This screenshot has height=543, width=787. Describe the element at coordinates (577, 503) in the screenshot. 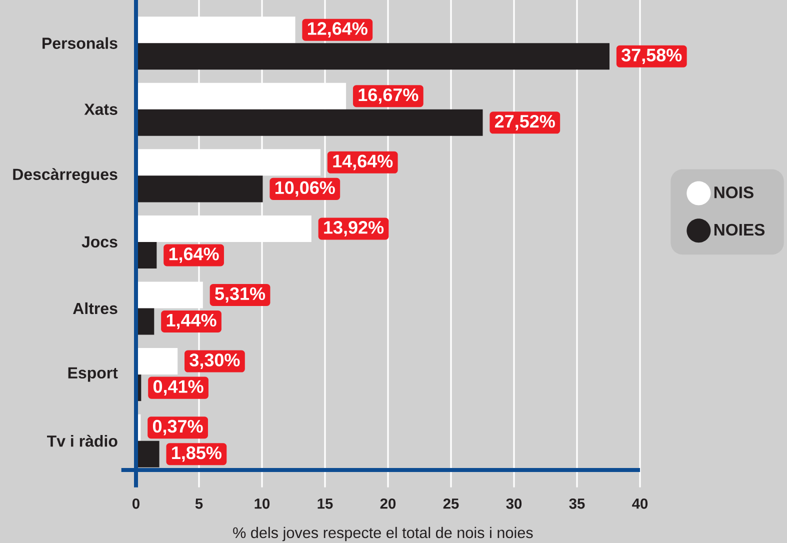

I see `x-tick-label: 35` at that location.